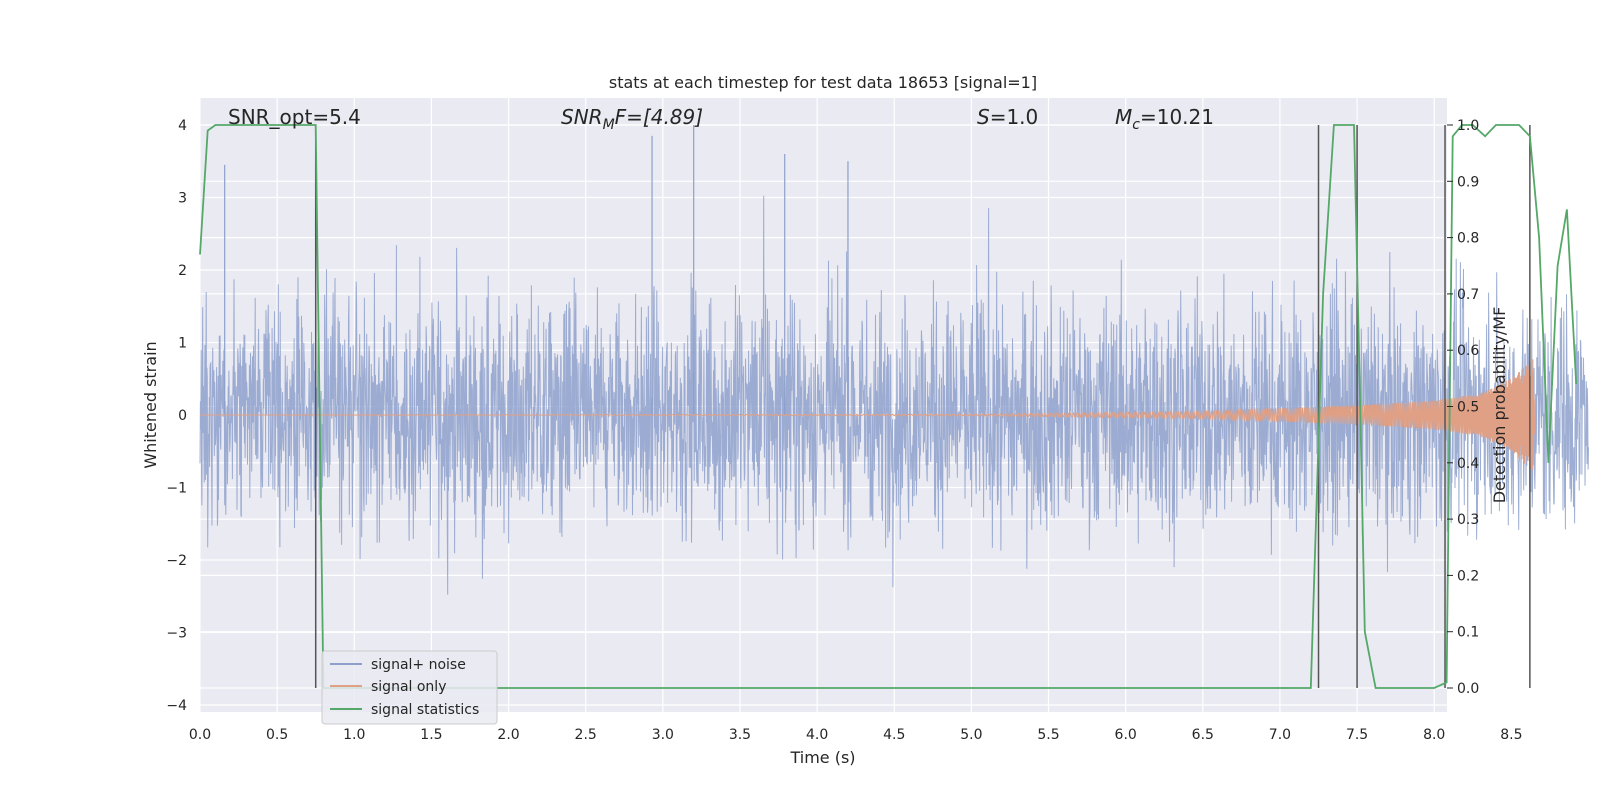  What do you see at coordinates (1468, 126) in the screenshot?
I see `y2-tick-label: 1.0` at bounding box center [1468, 126].